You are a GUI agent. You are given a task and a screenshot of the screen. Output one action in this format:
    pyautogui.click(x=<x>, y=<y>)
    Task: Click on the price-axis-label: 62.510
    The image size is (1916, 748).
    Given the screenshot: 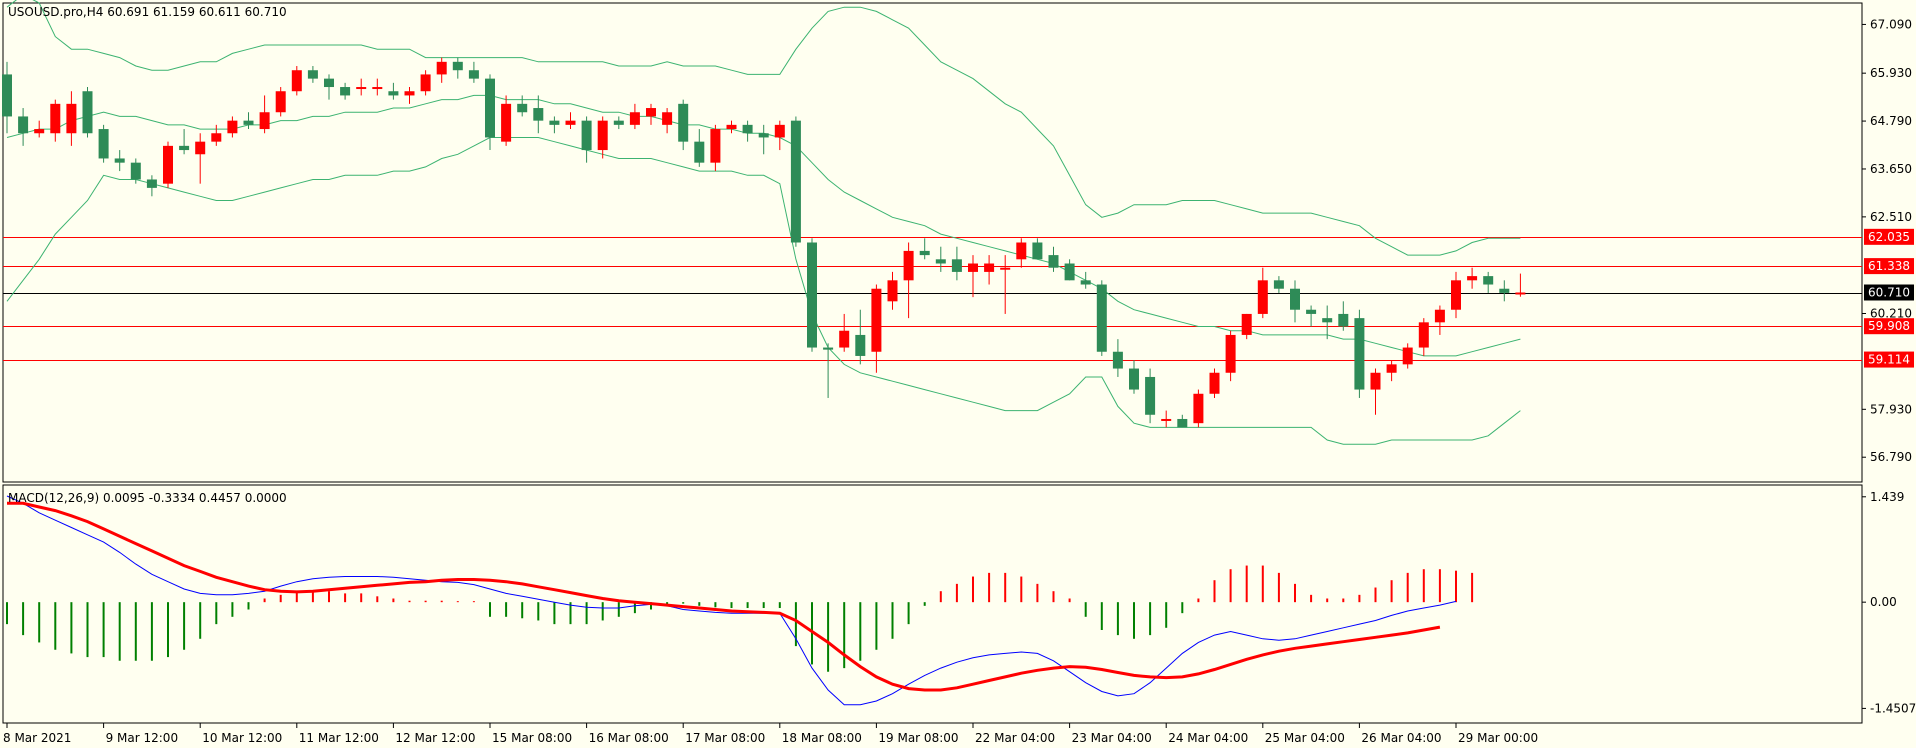 What is the action you would take?
    pyautogui.click(x=1891, y=217)
    